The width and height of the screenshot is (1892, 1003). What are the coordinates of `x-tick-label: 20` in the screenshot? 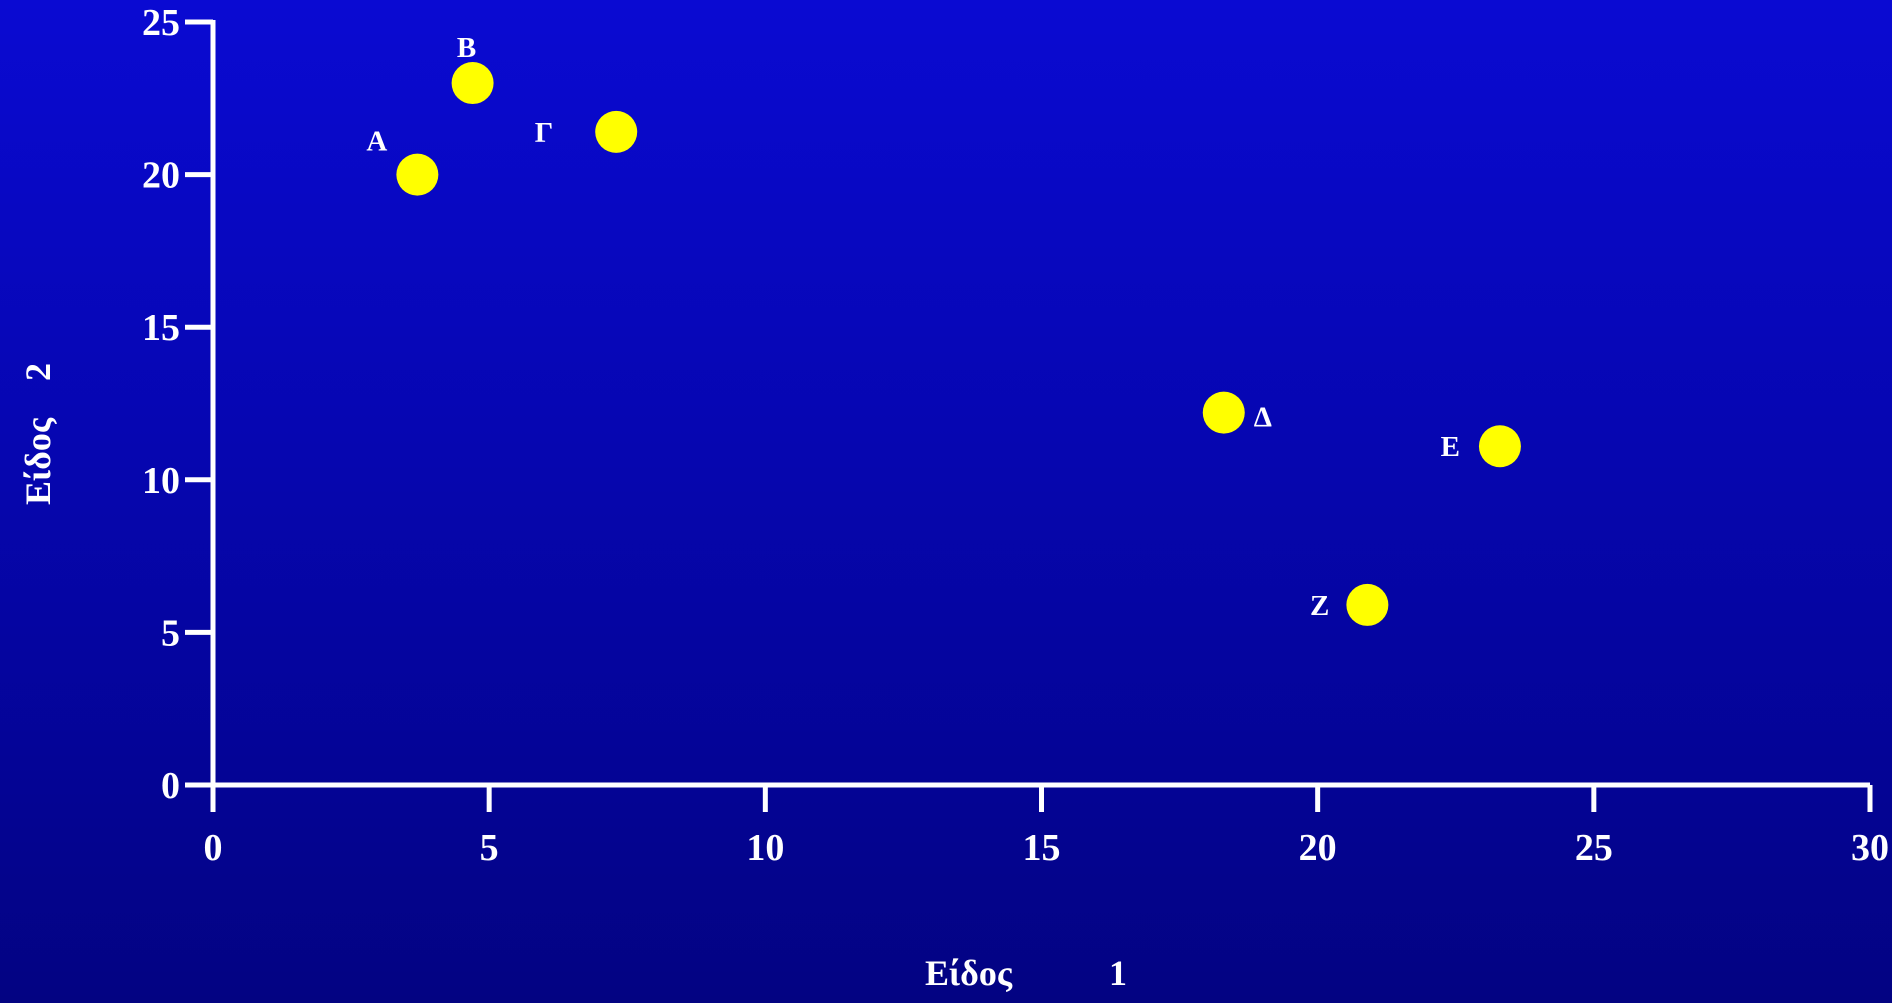 It's located at (1318, 848).